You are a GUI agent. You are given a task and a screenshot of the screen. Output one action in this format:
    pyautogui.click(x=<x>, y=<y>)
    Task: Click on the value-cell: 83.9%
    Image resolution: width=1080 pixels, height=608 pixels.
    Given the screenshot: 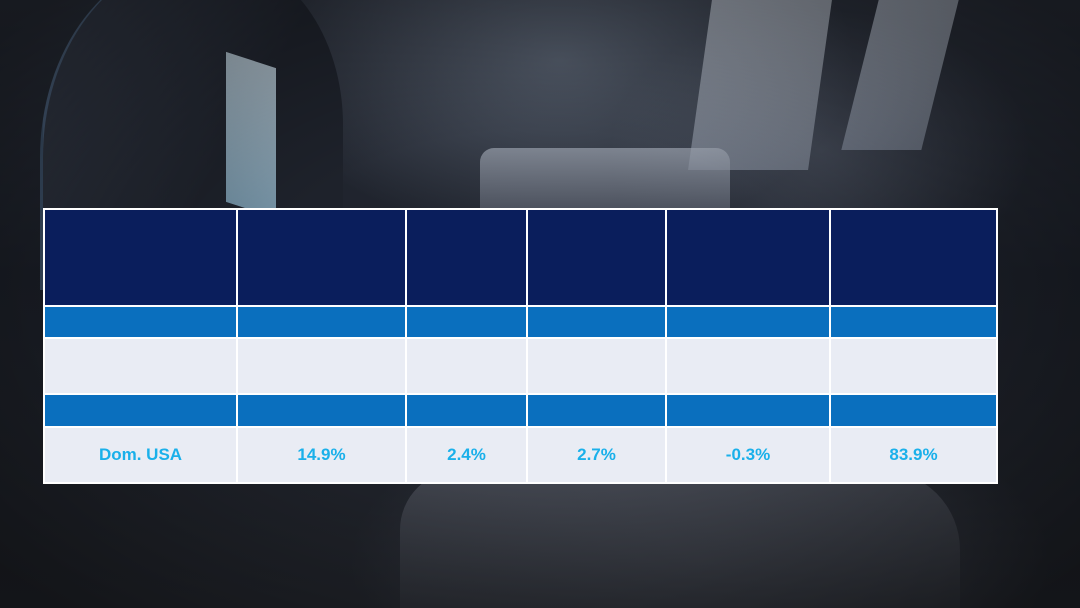 What is the action you would take?
    pyautogui.click(x=913, y=455)
    